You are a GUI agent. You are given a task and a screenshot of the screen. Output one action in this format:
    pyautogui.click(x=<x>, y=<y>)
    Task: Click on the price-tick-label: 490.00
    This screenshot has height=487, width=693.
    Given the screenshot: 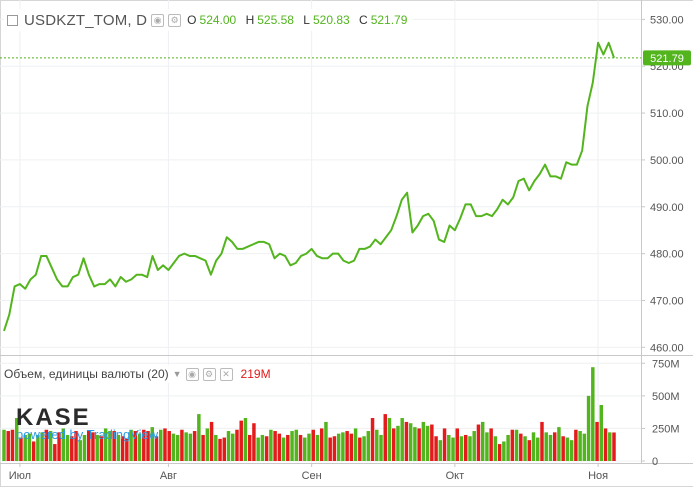 What is the action you would take?
    pyautogui.click(x=667, y=208)
    